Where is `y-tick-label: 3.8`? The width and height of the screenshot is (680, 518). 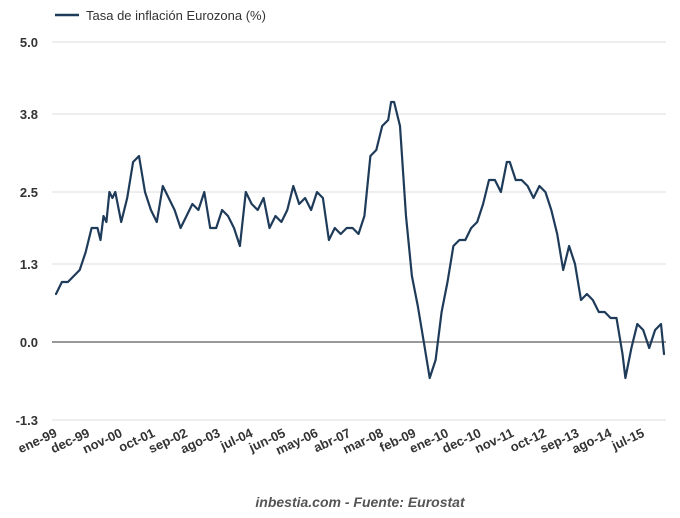 y-tick-label: 3.8 is located at coordinates (29, 114).